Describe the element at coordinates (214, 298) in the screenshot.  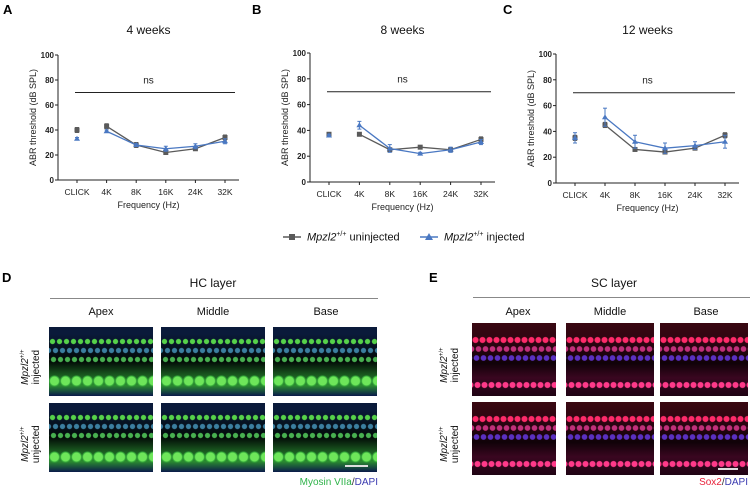
I see `divider` at that location.